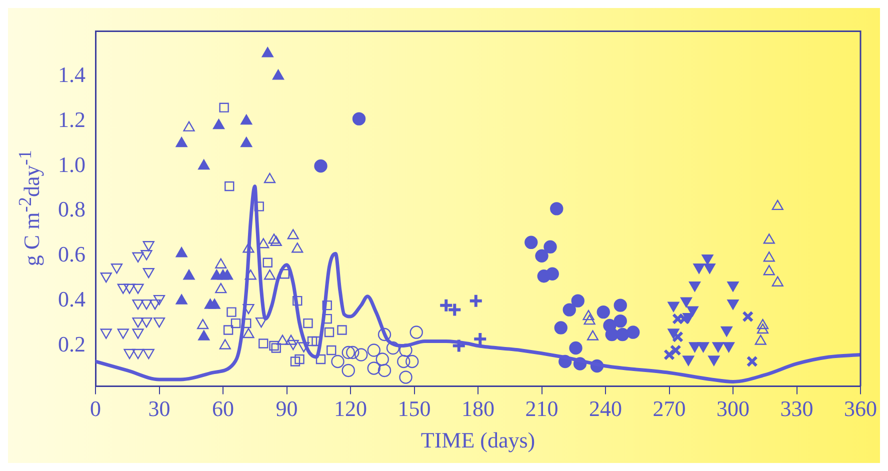  I want to click on x-tick-label: 90, so click(287, 409).